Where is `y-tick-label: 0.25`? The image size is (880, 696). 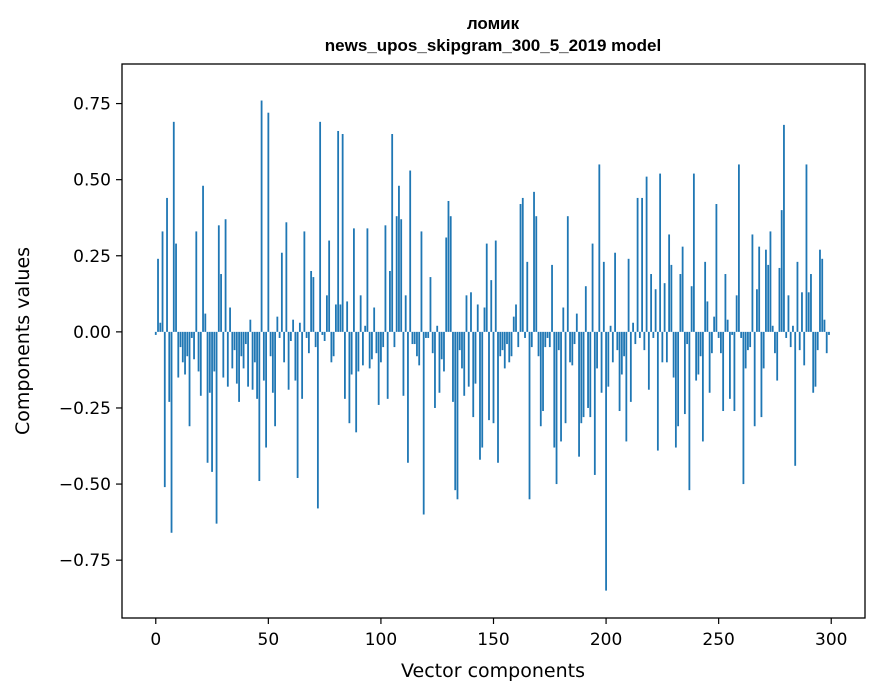
y-tick-label: 0.25 is located at coordinates (92, 257).